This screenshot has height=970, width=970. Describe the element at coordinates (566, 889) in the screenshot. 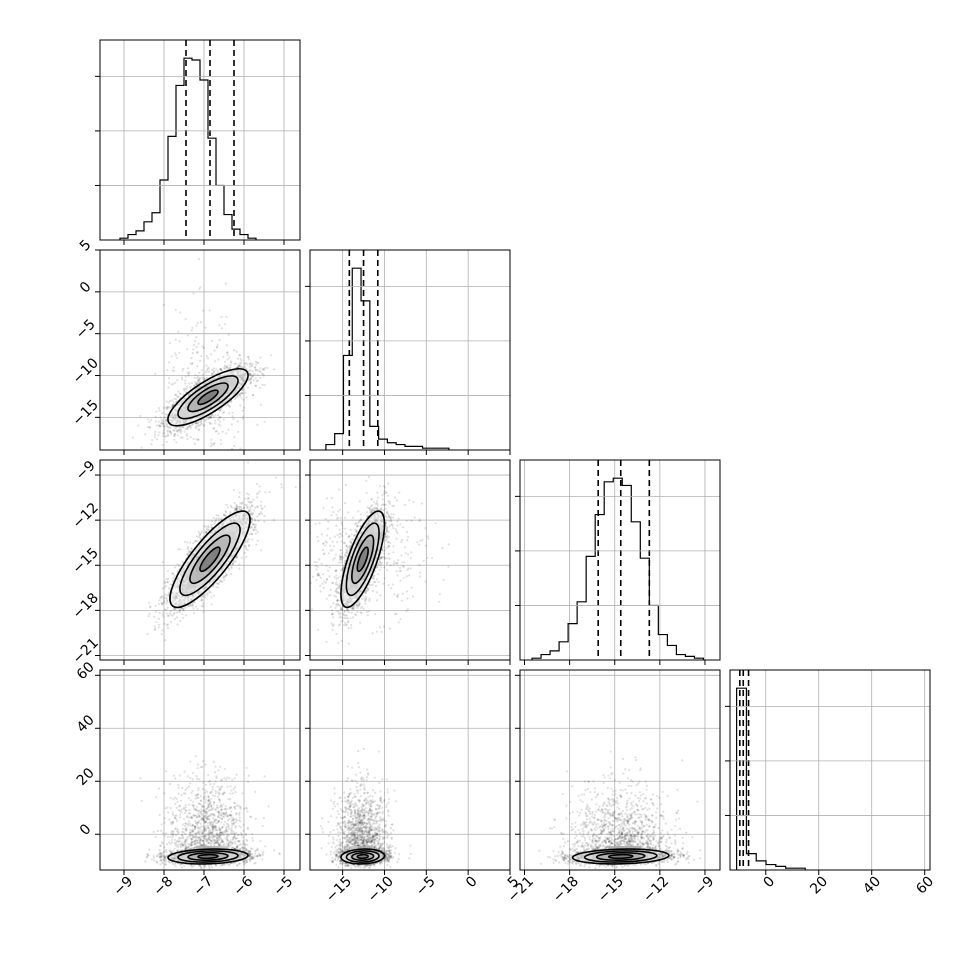

I see `x-tick-label: −18` at that location.